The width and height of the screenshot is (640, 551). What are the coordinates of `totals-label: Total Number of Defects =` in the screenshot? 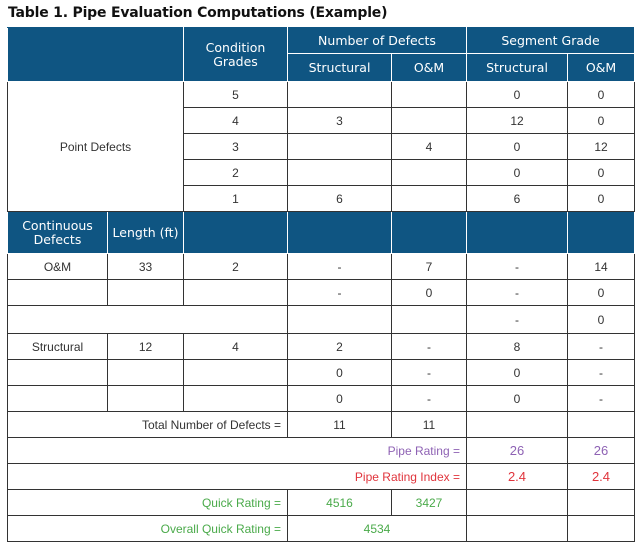 It's located at (147, 424).